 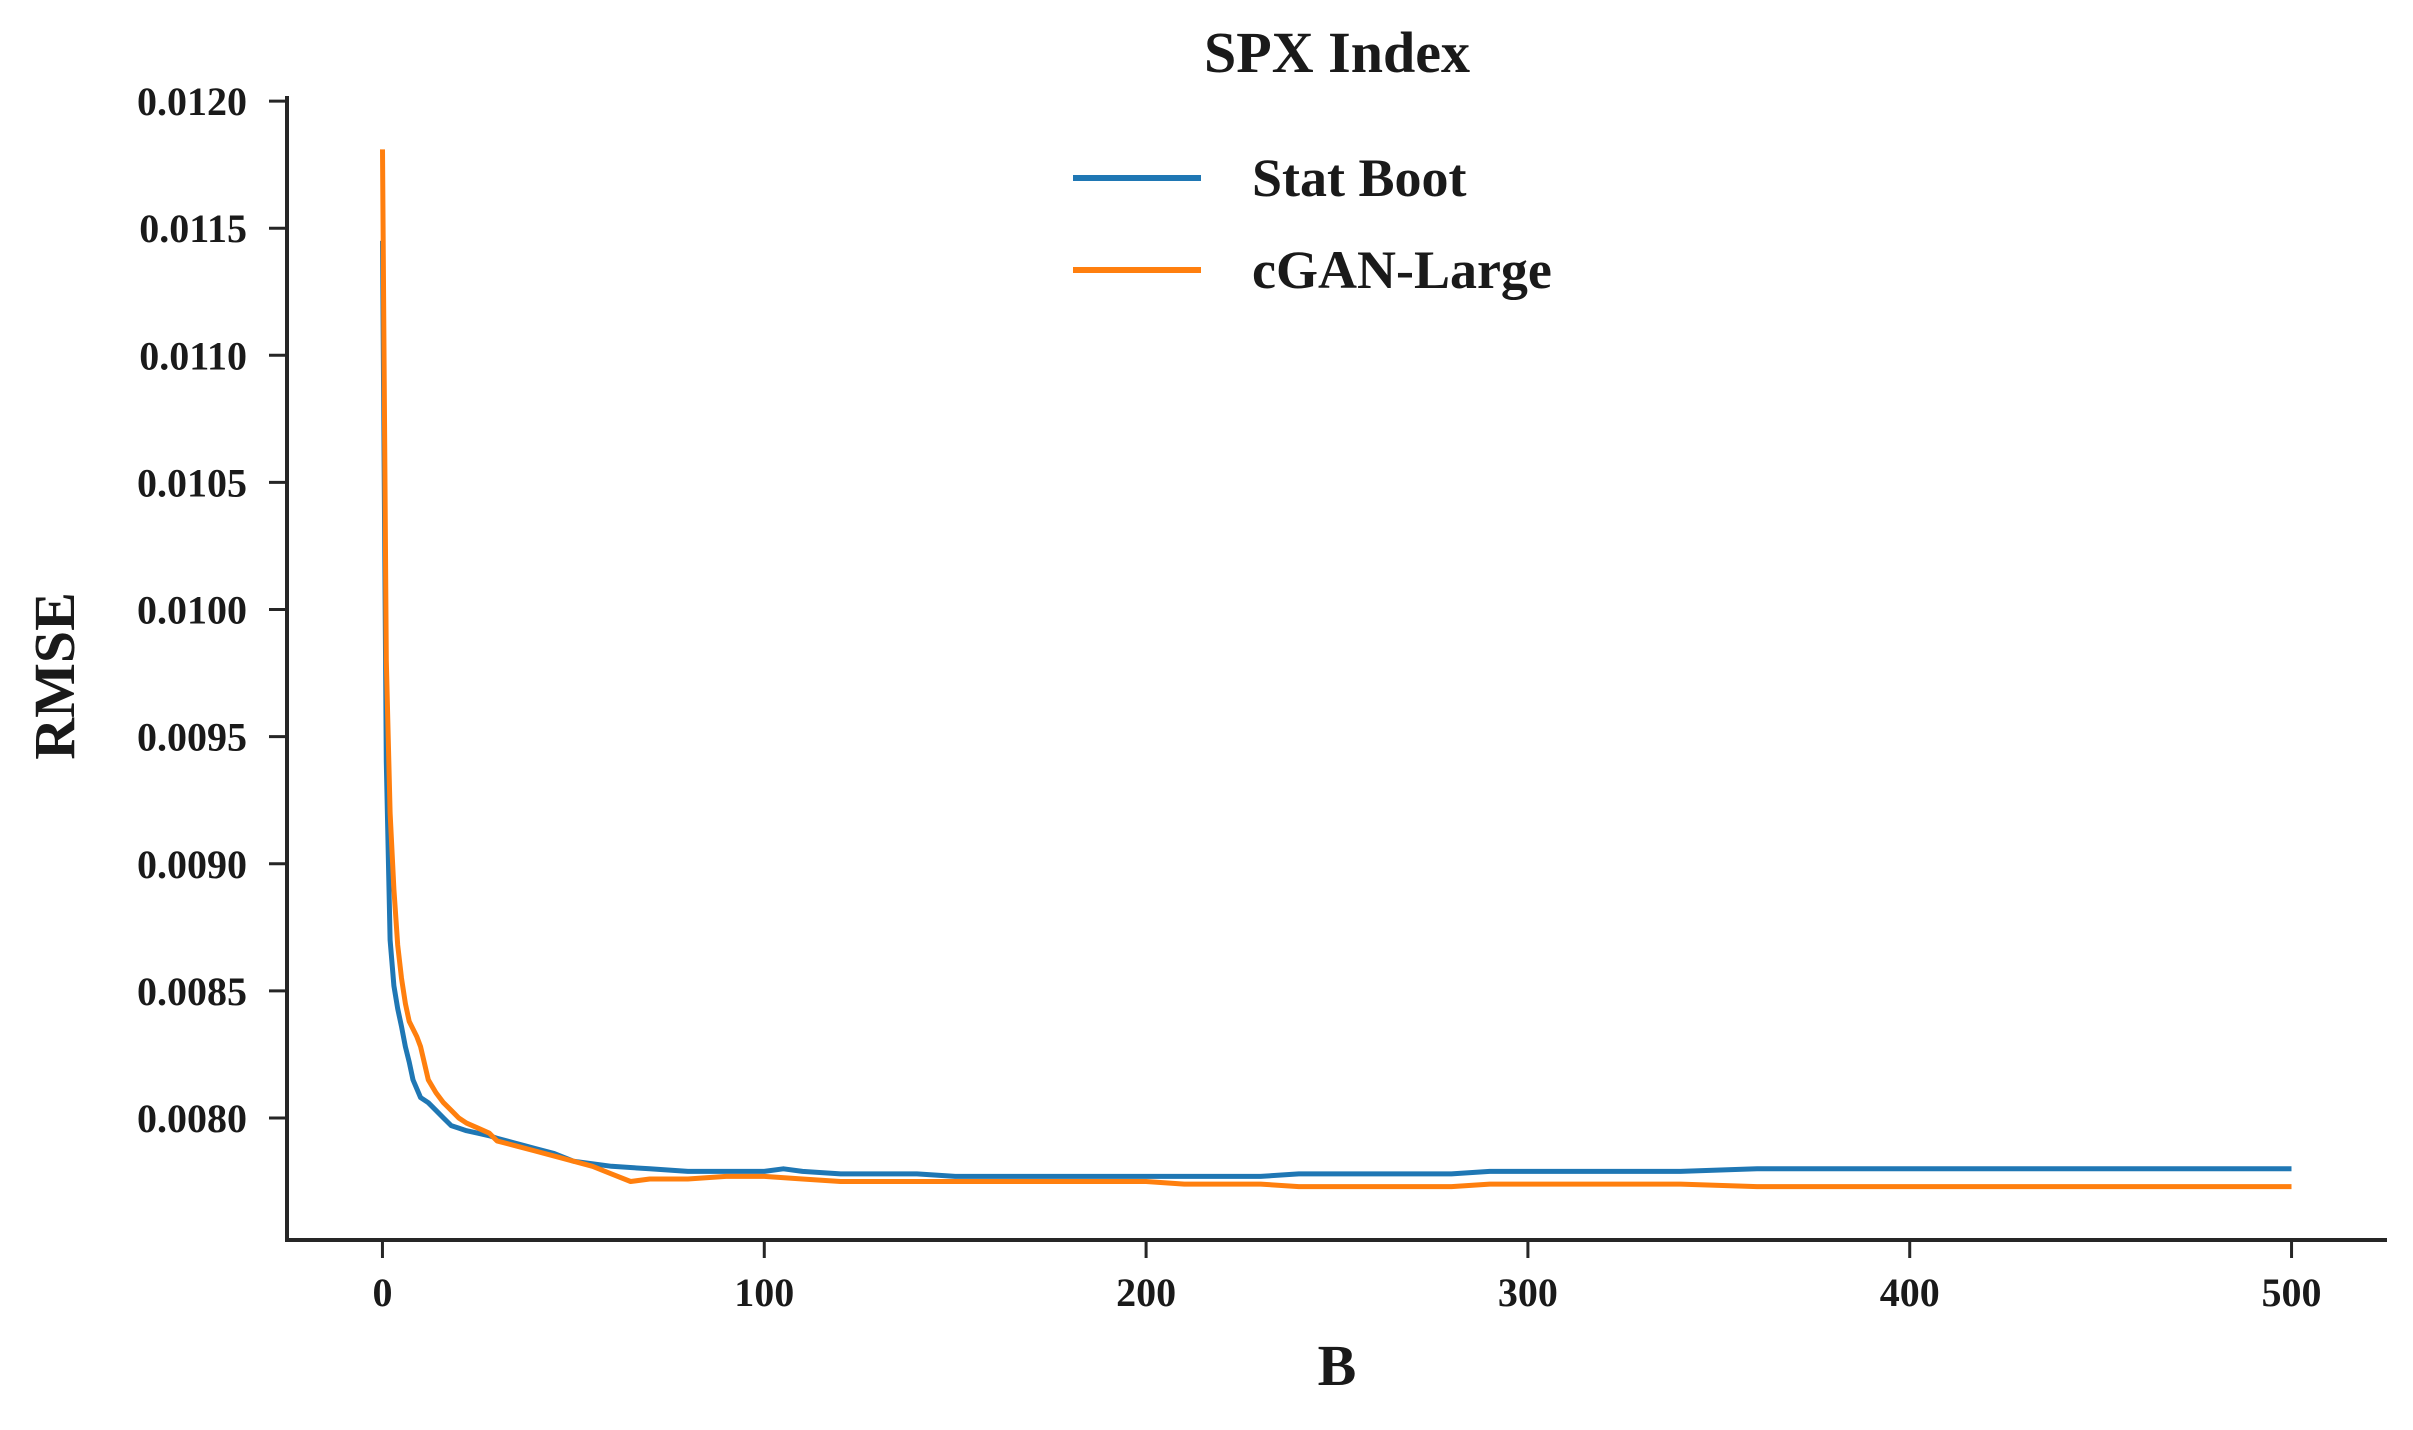 What do you see at coordinates (1146, 1292) in the screenshot?
I see `x-tick-label: 200` at bounding box center [1146, 1292].